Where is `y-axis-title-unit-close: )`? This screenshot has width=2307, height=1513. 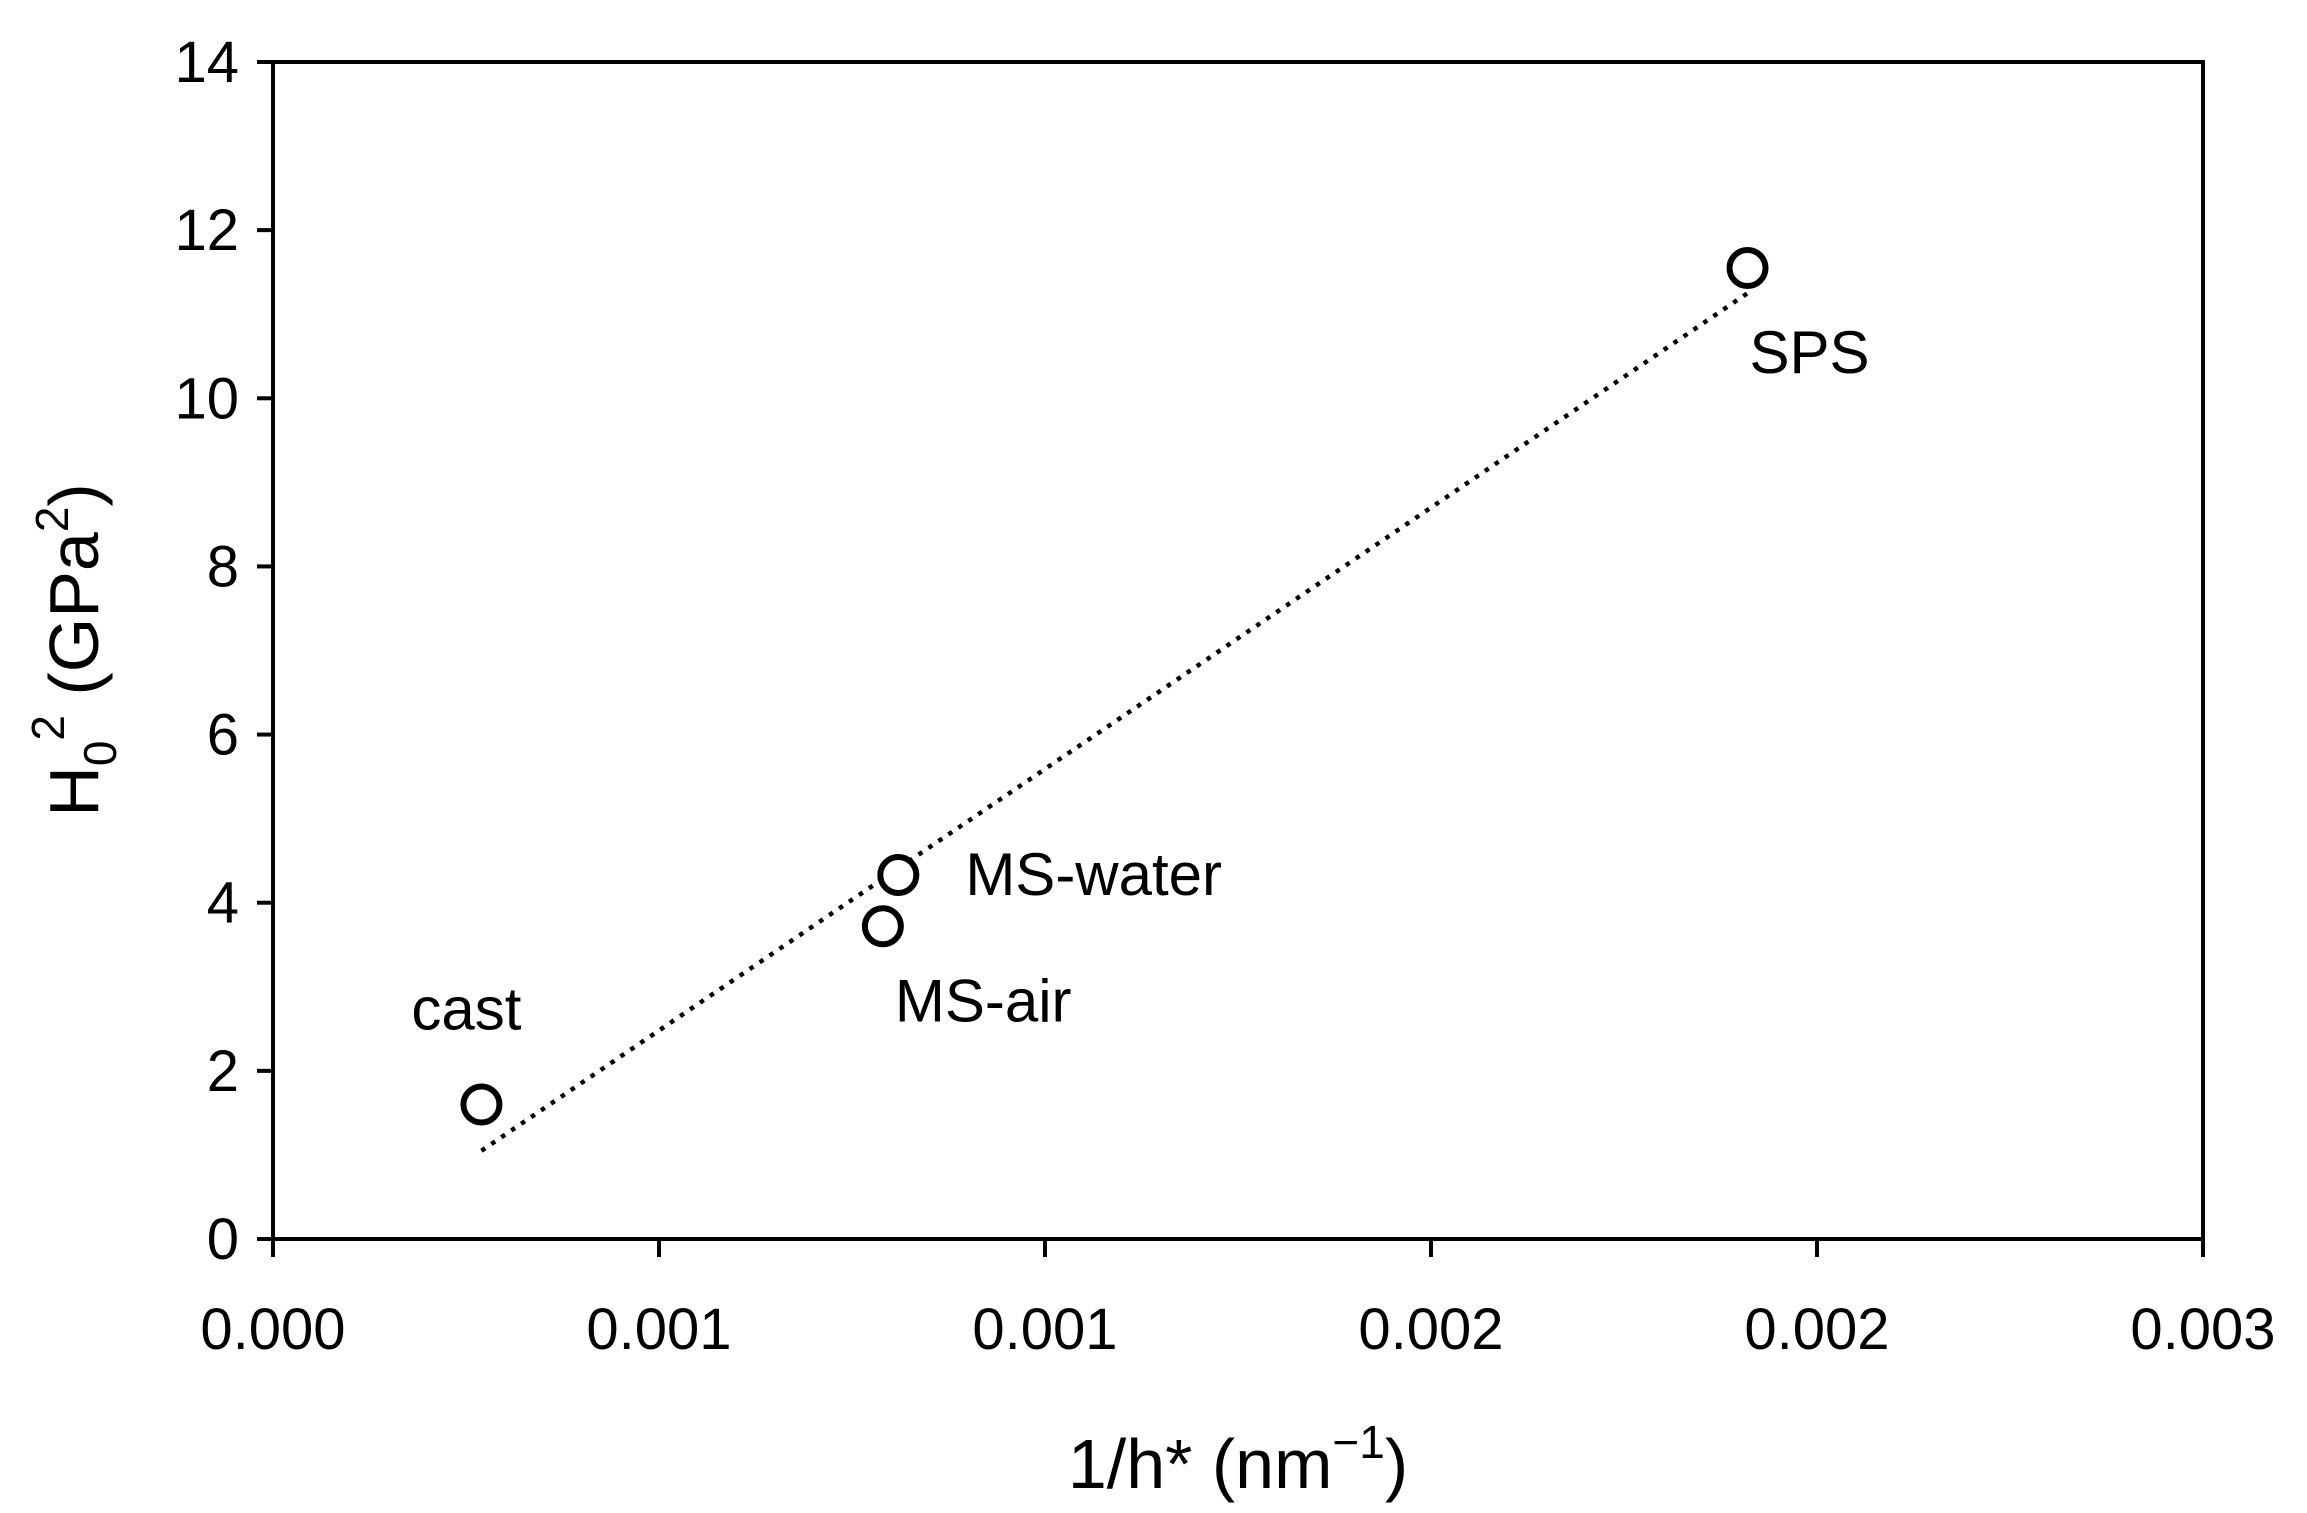
y-axis-title-unit-close: ) is located at coordinates (74, 494).